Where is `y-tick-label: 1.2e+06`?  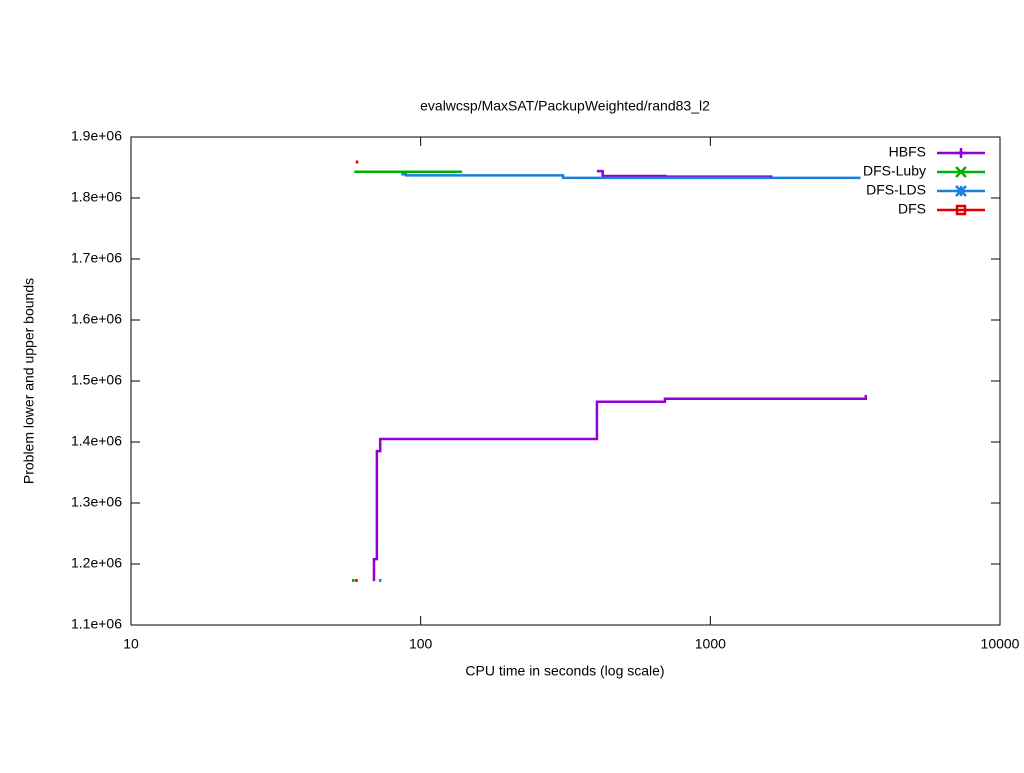
y-tick-label: 1.2e+06 is located at coordinates (96, 563).